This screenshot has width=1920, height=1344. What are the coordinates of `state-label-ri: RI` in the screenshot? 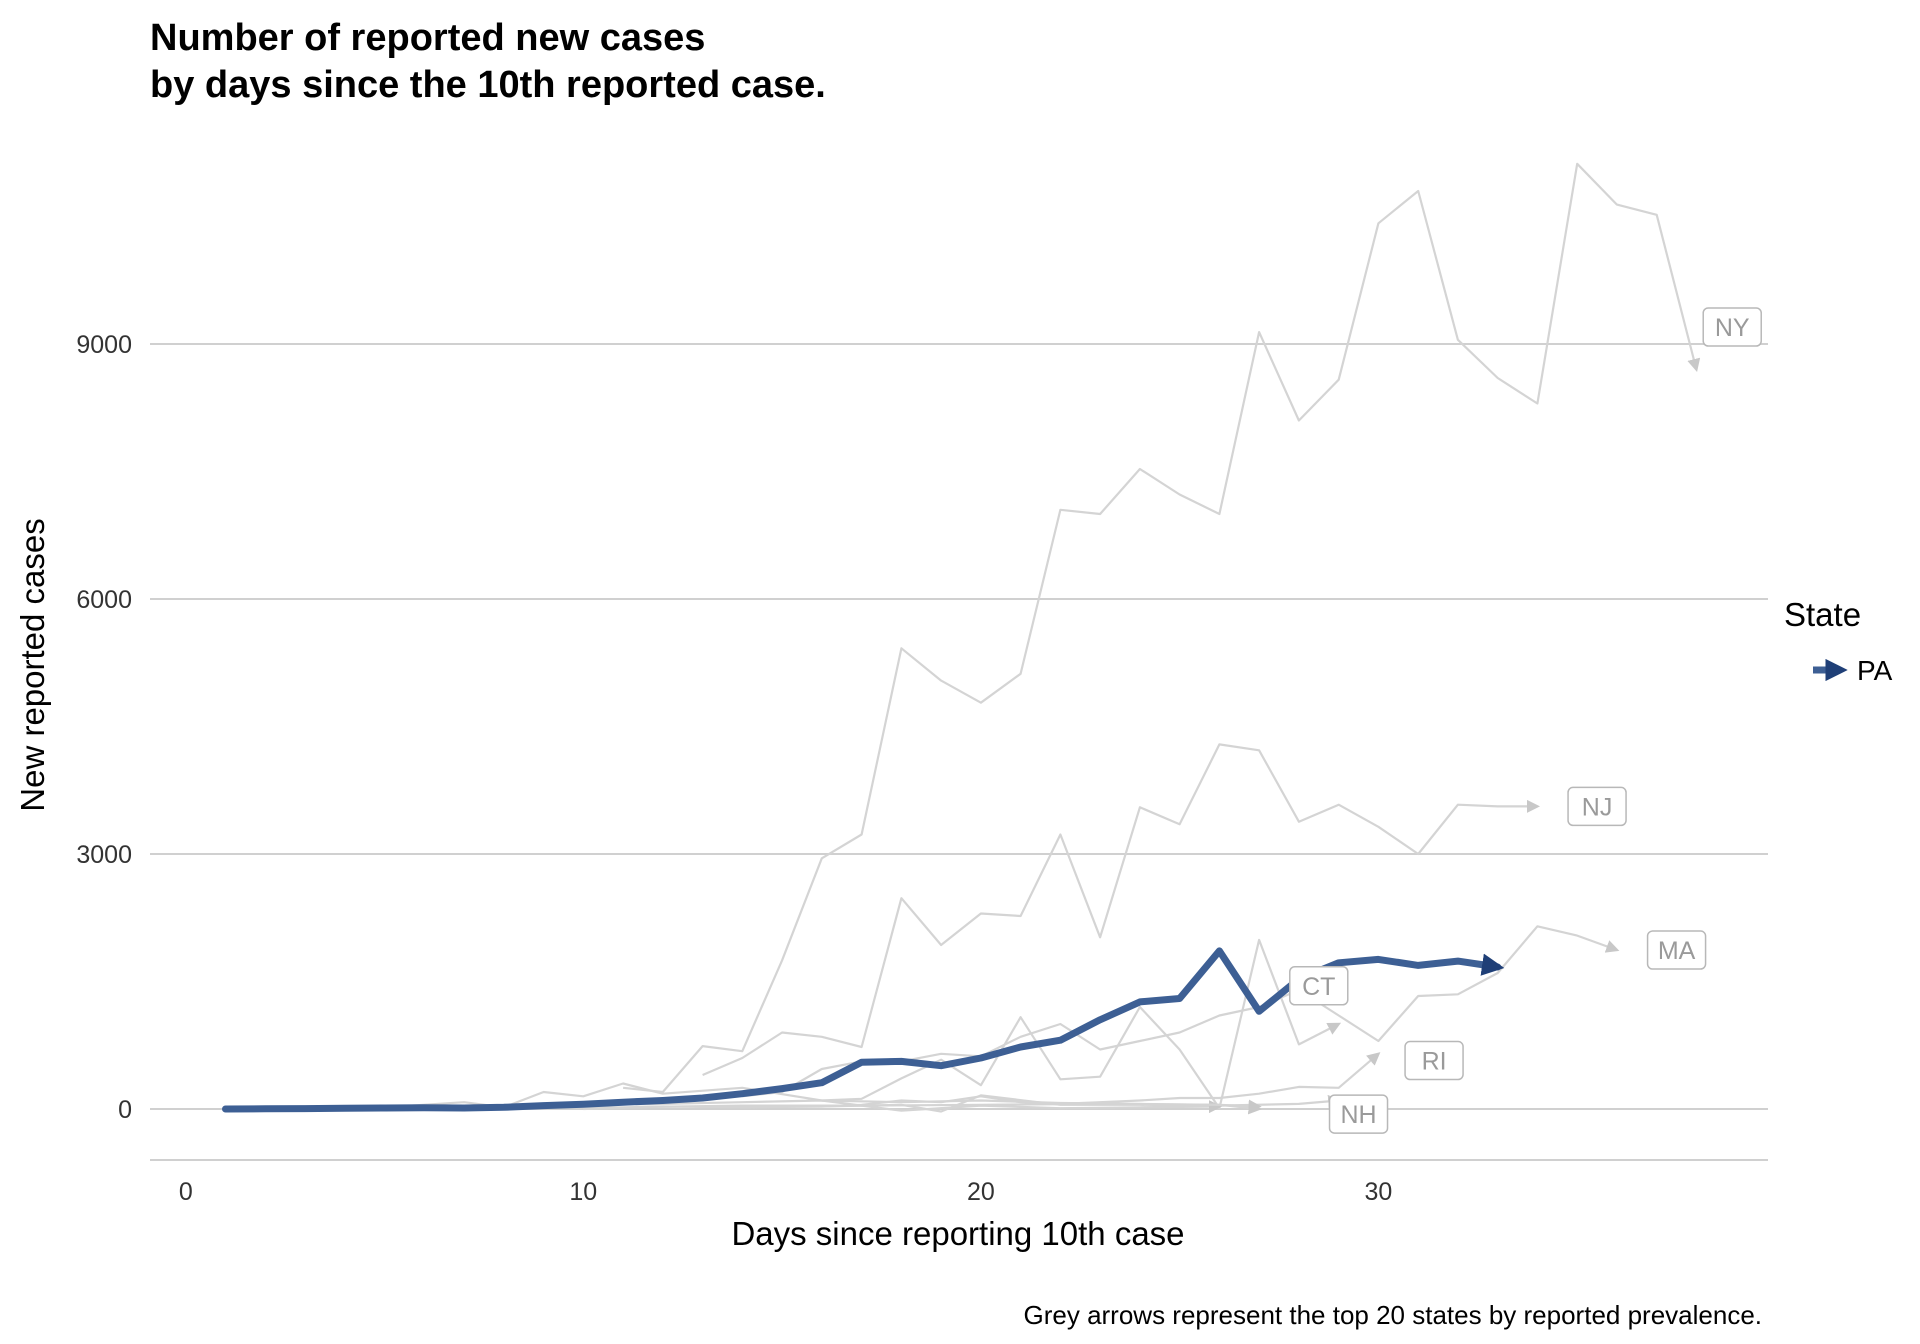 It's located at (1434, 1060).